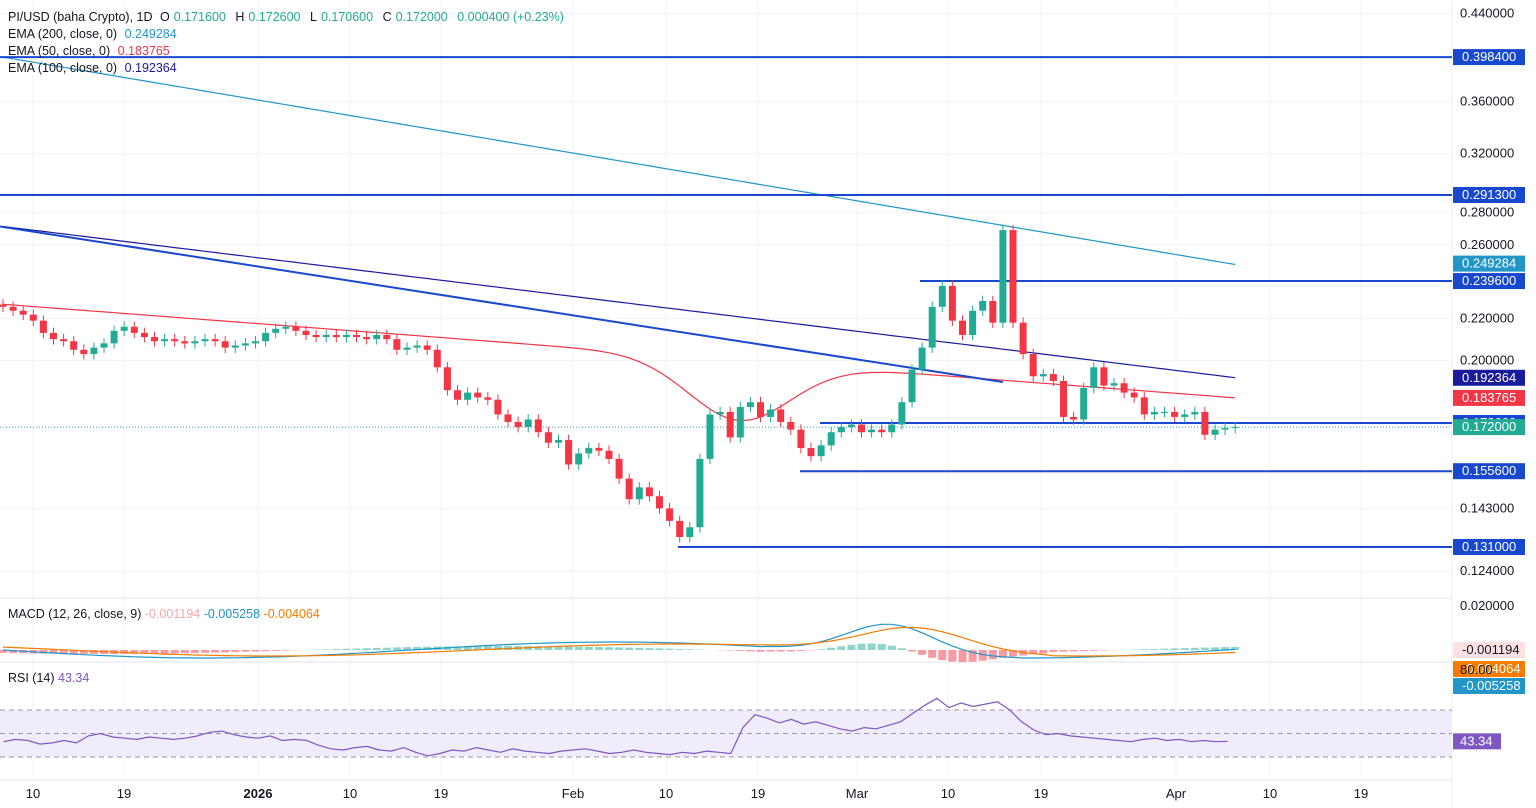 The width and height of the screenshot is (1536, 808). I want to click on macd-axis-label: -0.004064, so click(1491, 668).